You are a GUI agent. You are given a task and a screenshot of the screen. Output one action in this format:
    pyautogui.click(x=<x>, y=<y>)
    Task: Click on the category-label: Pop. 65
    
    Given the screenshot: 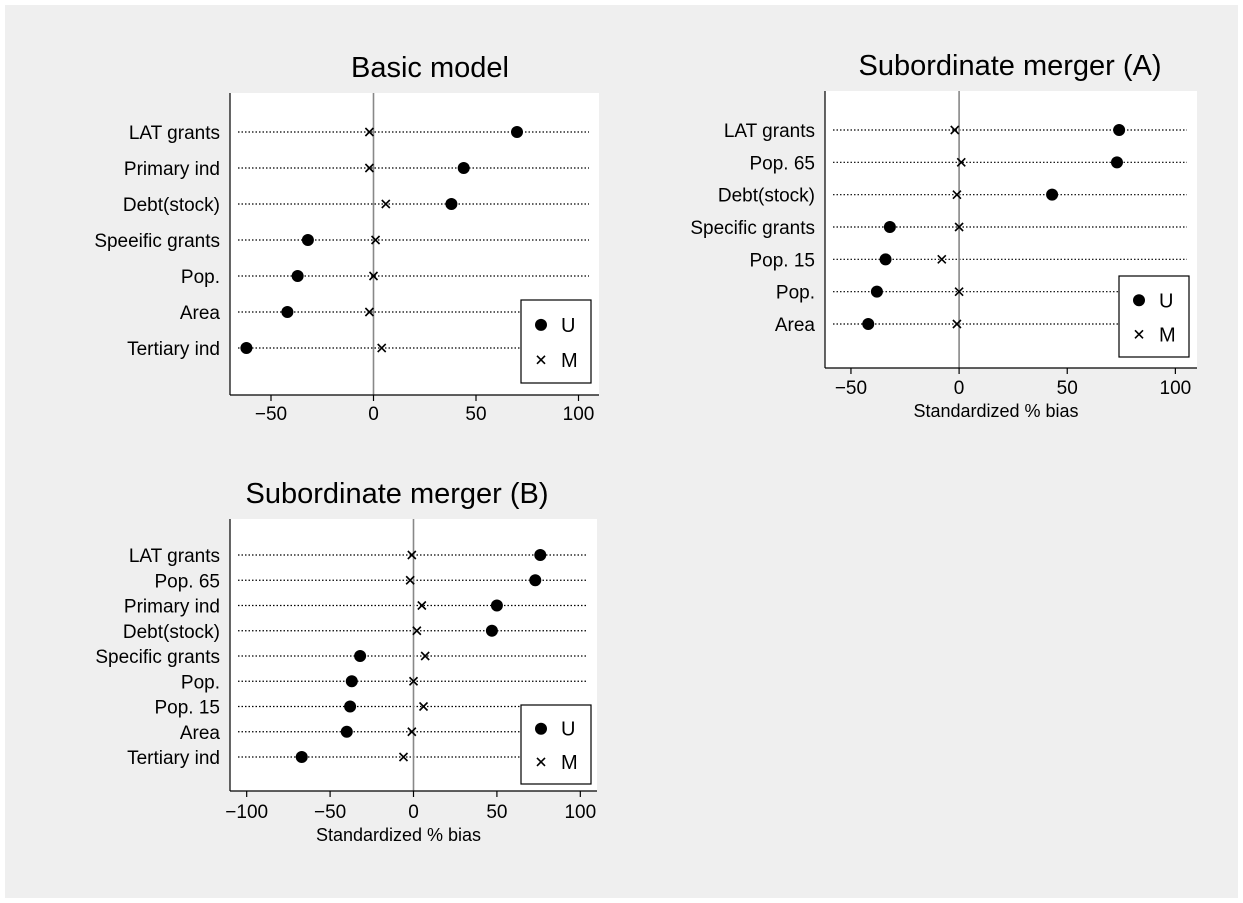 What is the action you would take?
    pyautogui.click(x=783, y=163)
    